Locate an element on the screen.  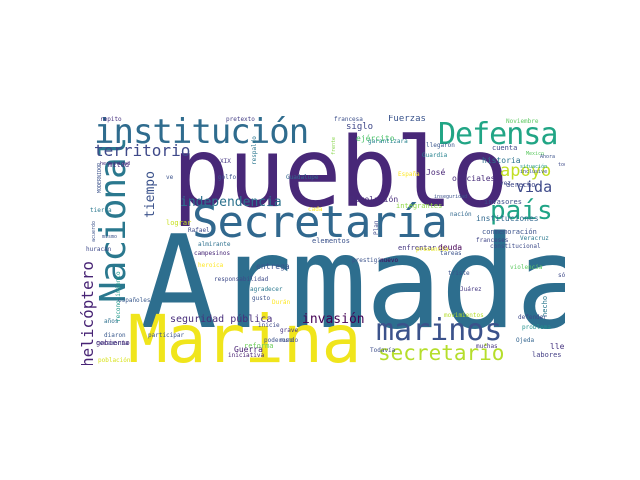
word: España is located at coordinates (409, 174).